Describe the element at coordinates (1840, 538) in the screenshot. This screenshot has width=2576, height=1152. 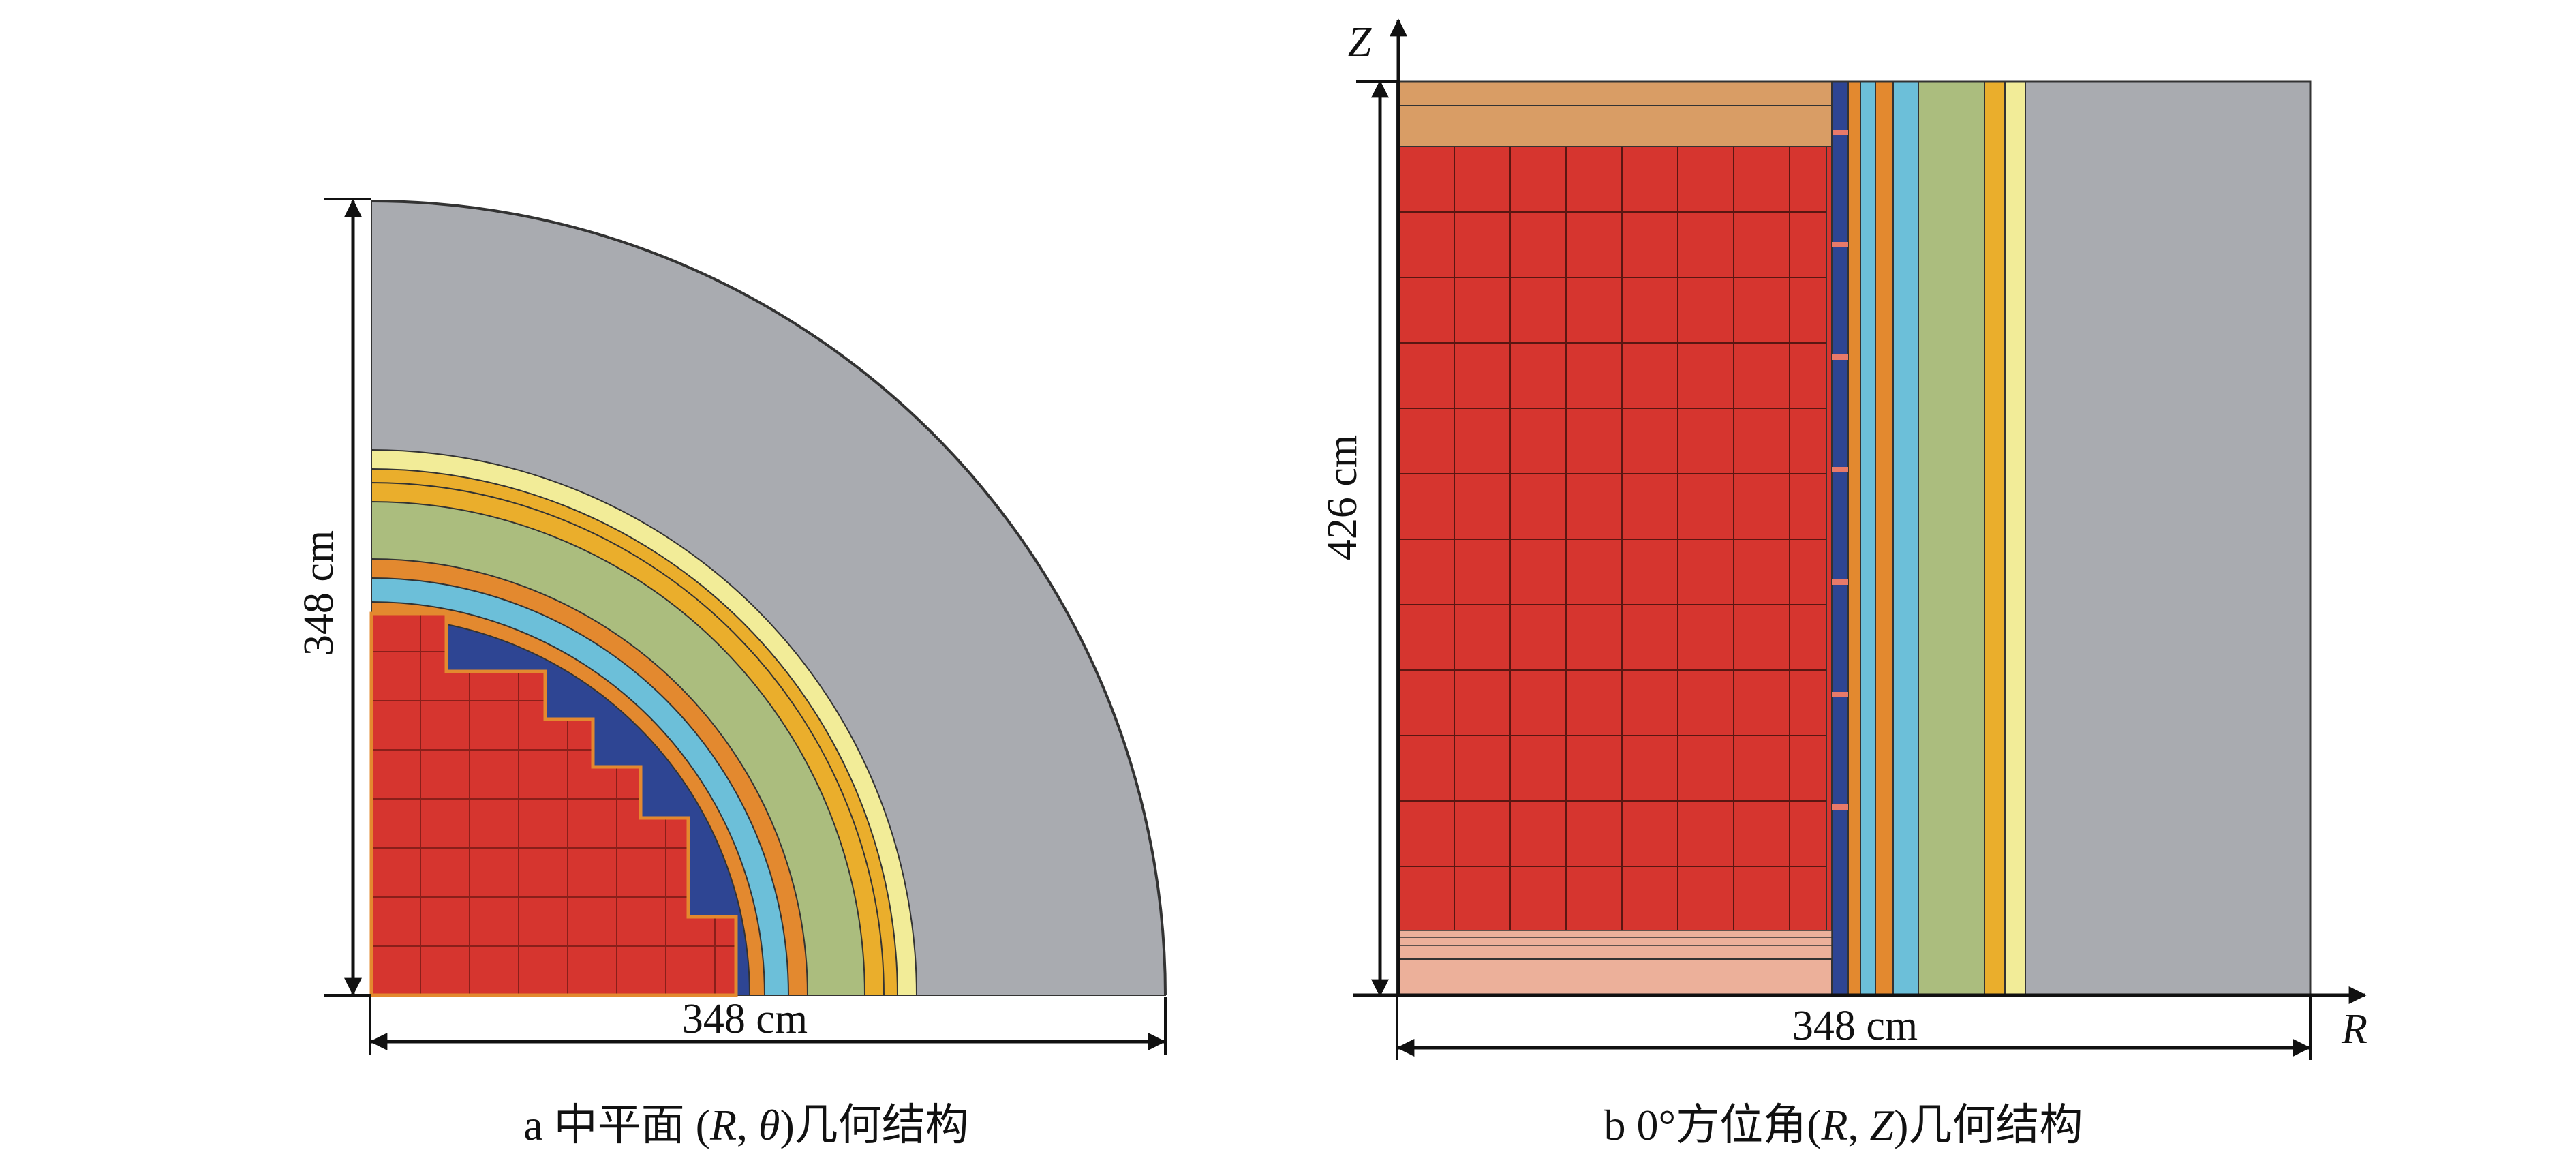
I see `panel-b-blue-barrel` at that location.